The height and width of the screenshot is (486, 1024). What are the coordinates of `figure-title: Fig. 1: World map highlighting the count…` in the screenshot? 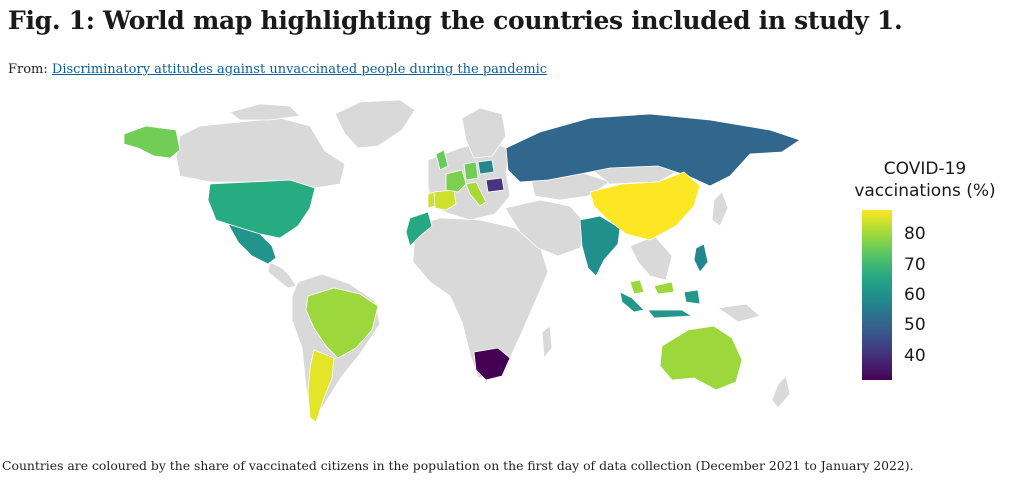 It's located at (455, 20).